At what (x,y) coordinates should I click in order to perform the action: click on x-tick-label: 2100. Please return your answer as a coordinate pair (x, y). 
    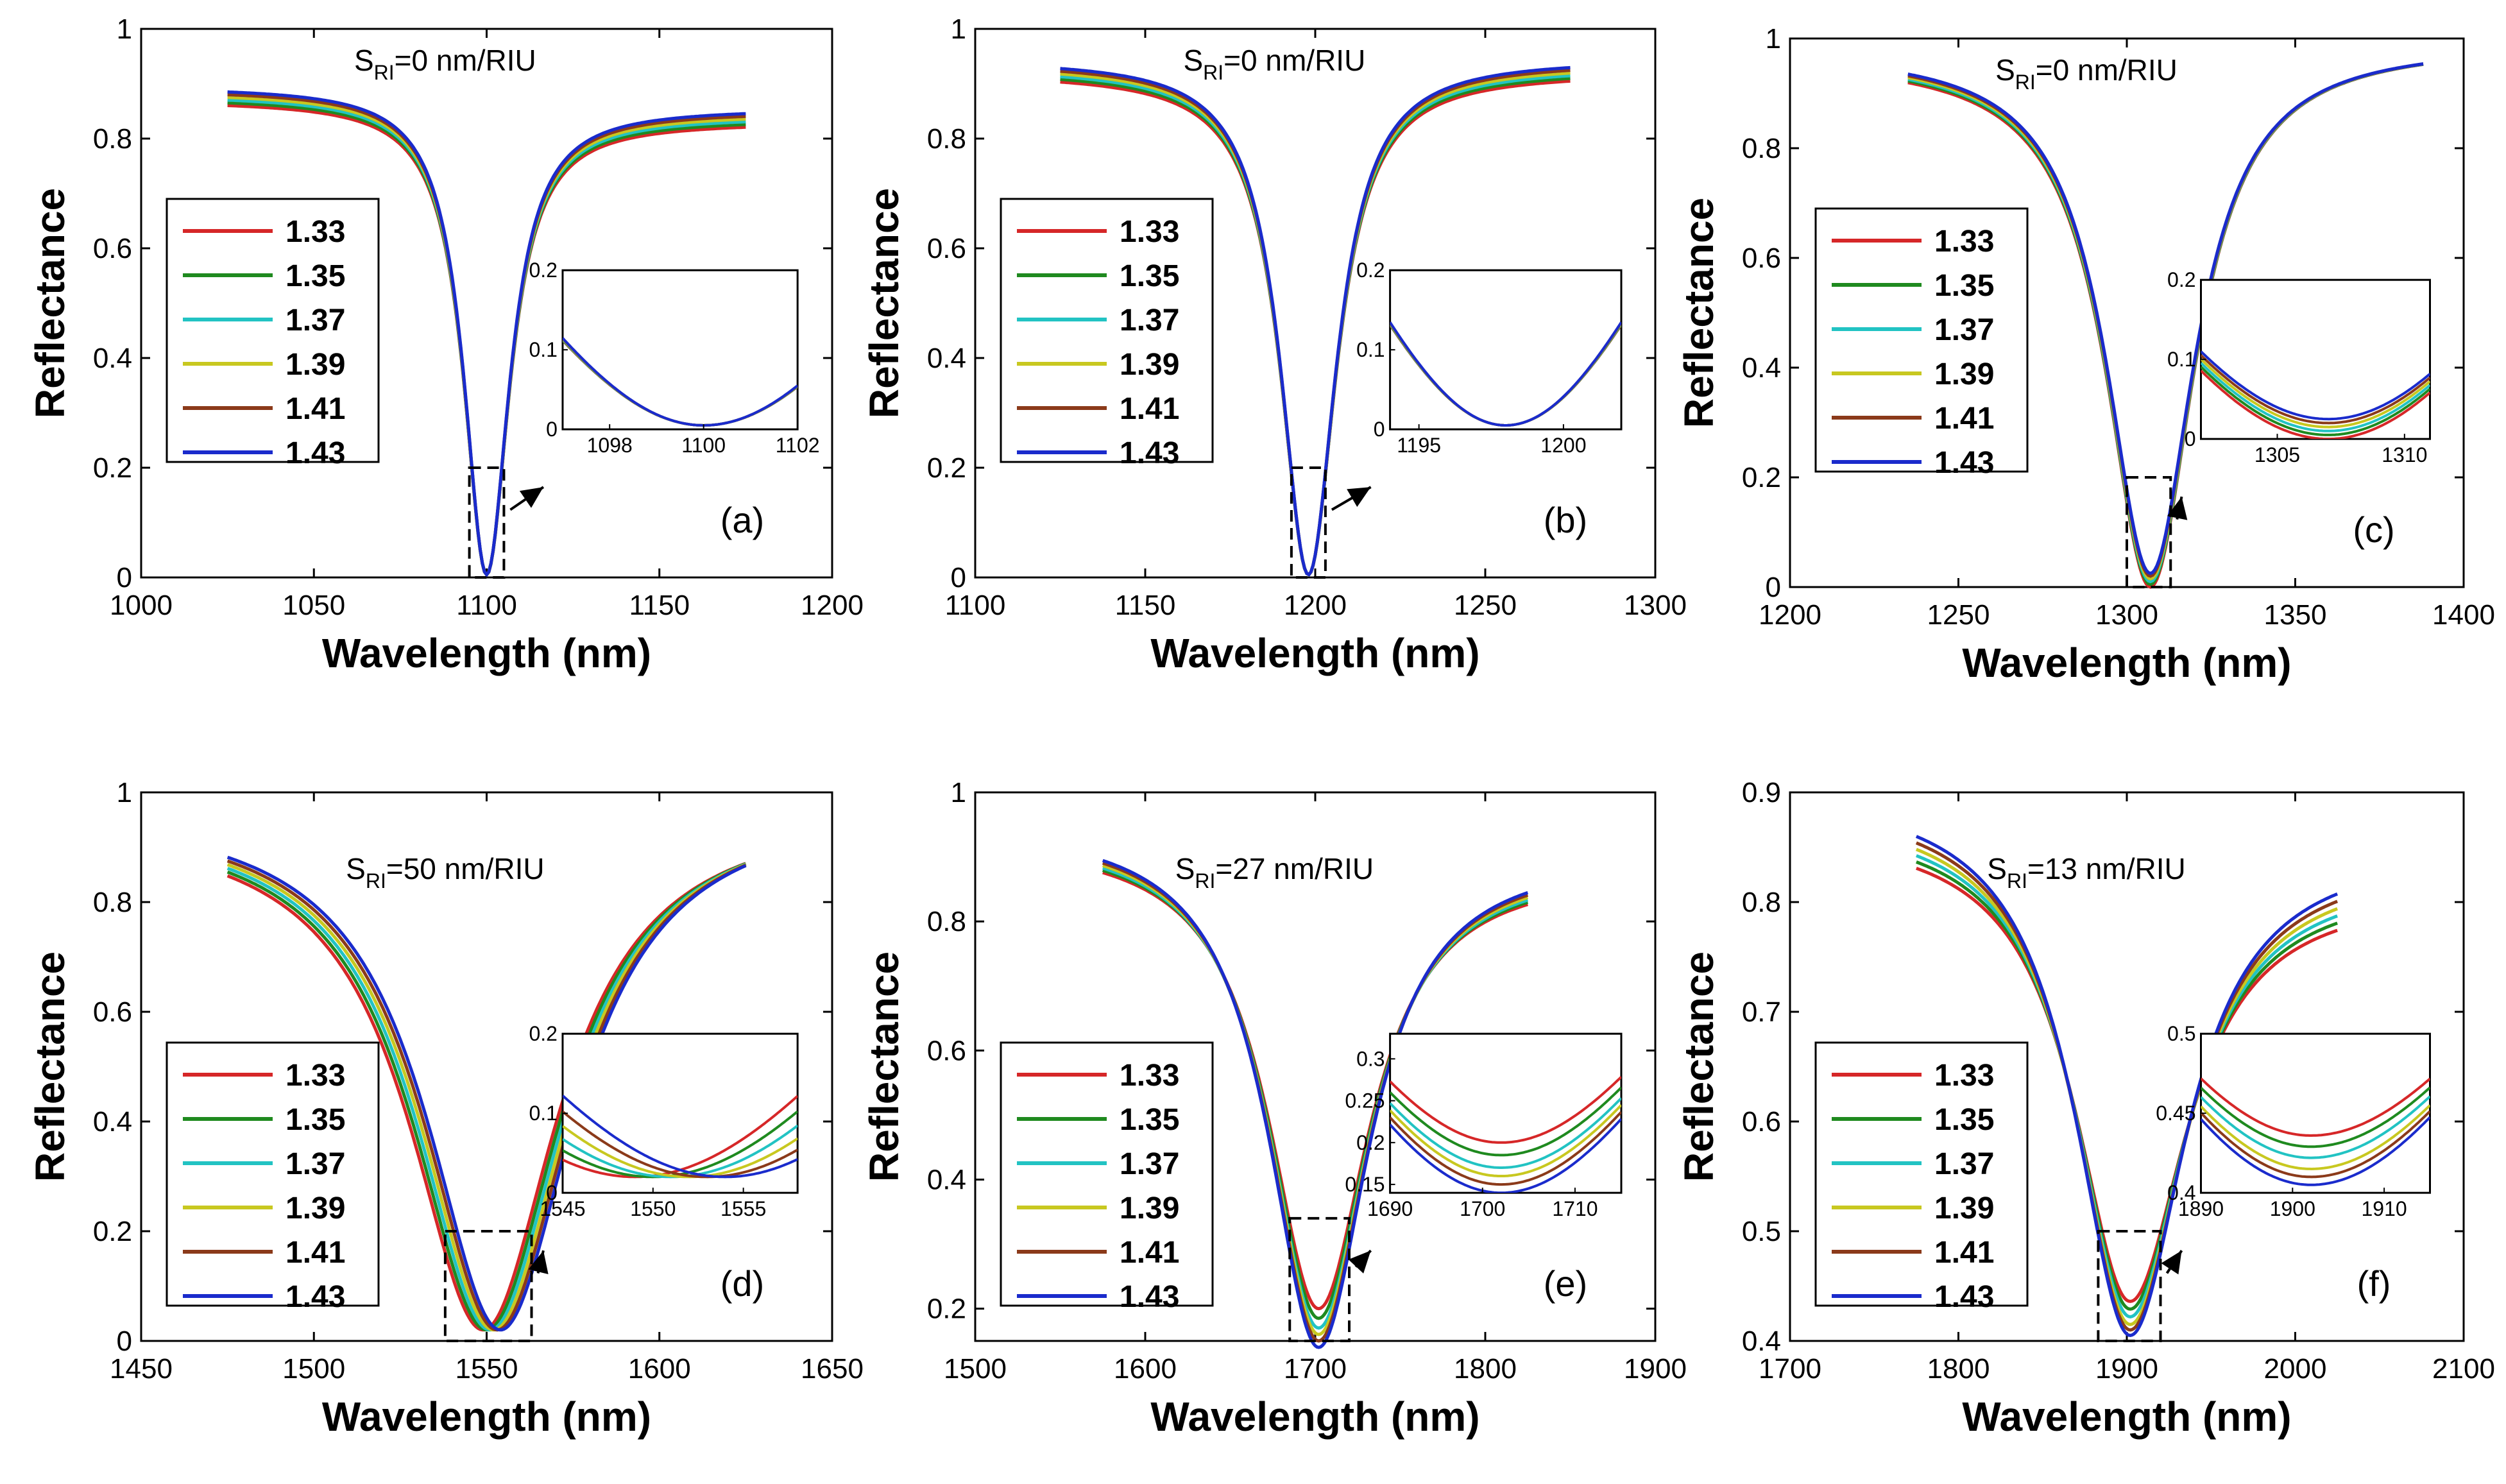
    Looking at the image, I should click on (2463, 1369).